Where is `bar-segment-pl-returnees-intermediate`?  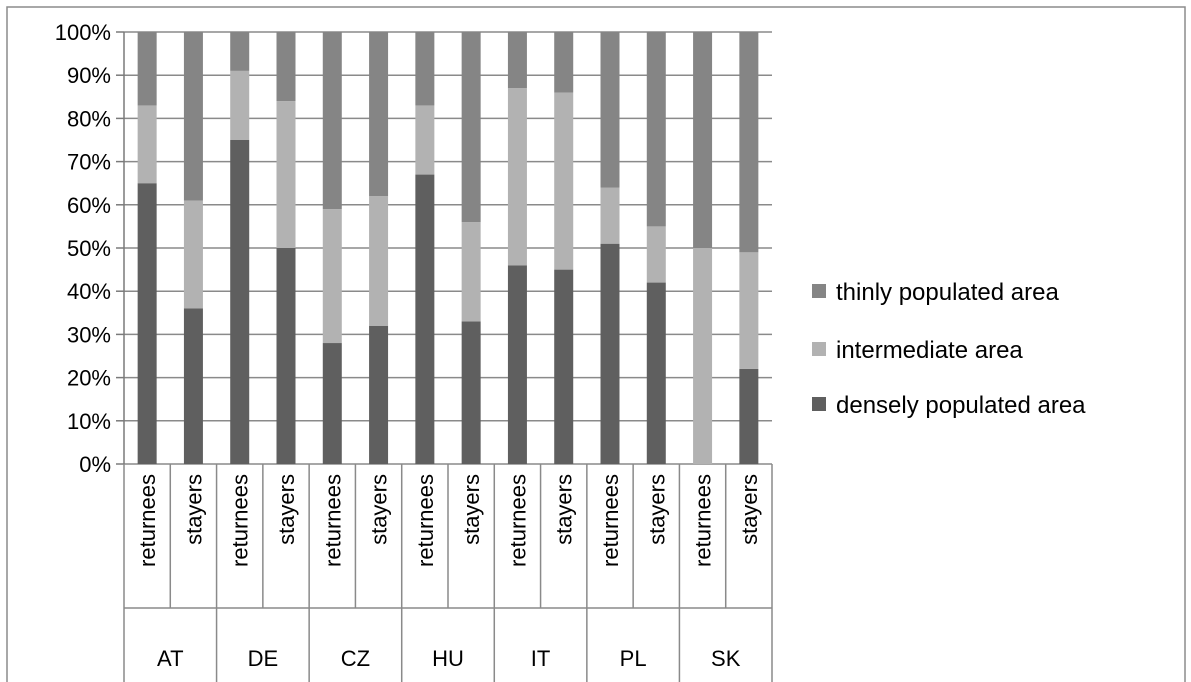 bar-segment-pl-returnees-intermediate is located at coordinates (610, 215).